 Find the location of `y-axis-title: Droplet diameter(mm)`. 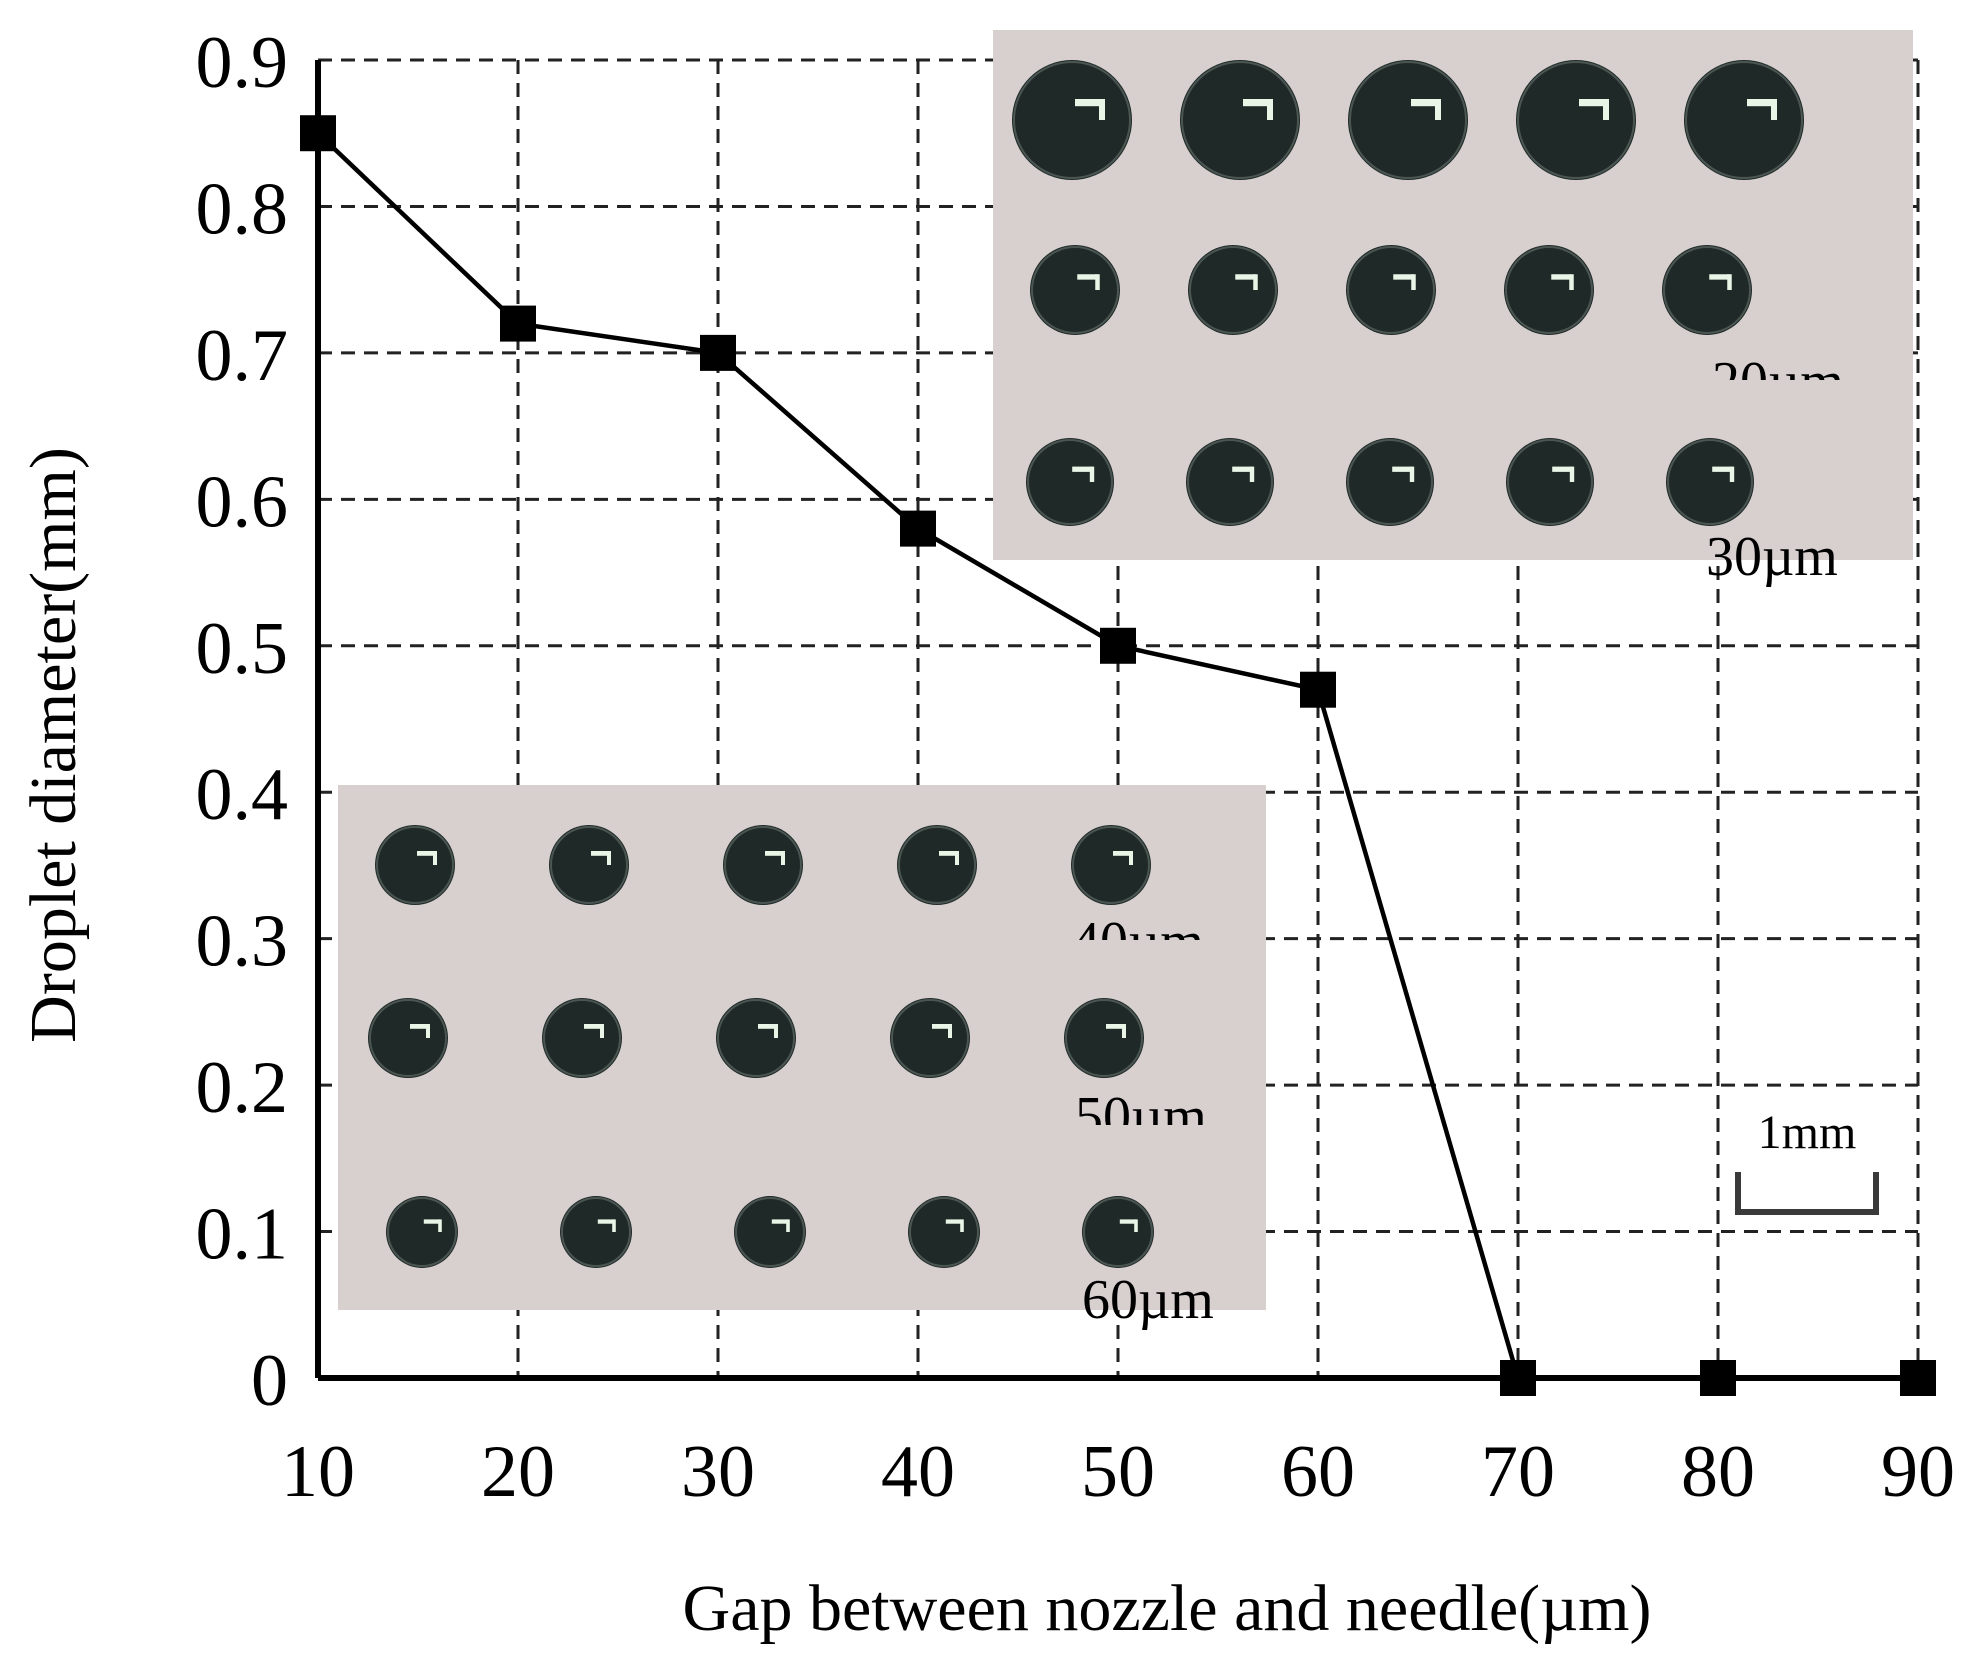

y-axis-title: Droplet diameter(mm) is located at coordinates (53, 745).